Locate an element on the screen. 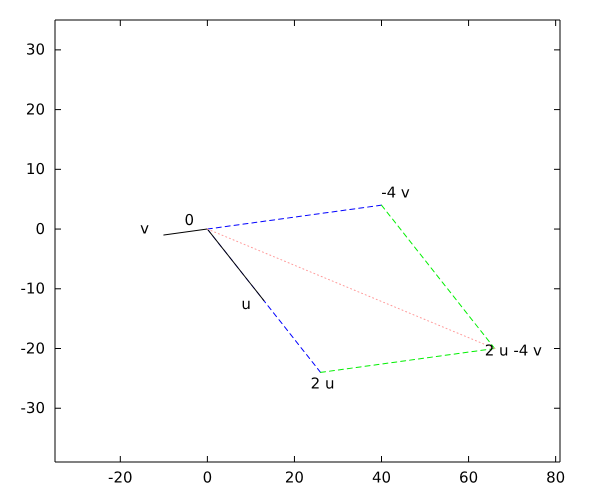 This screenshot has height=500, width=600. x-tick-label: 80 is located at coordinates (556, 477).